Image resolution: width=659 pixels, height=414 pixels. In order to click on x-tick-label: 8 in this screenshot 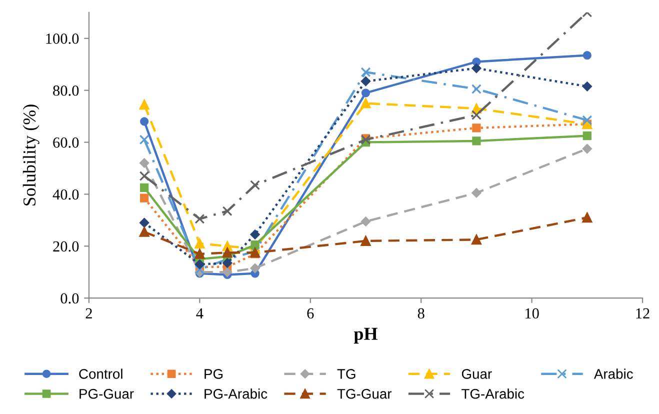, I will do `click(421, 313)`.